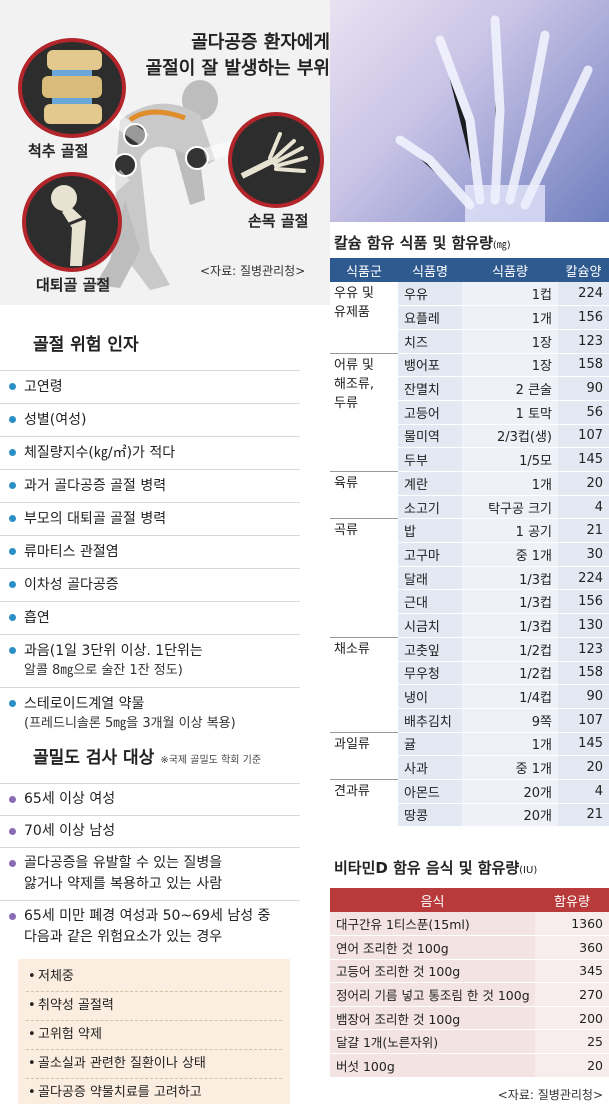  I want to click on calcium-value-cell: 107, so click(583, 436).